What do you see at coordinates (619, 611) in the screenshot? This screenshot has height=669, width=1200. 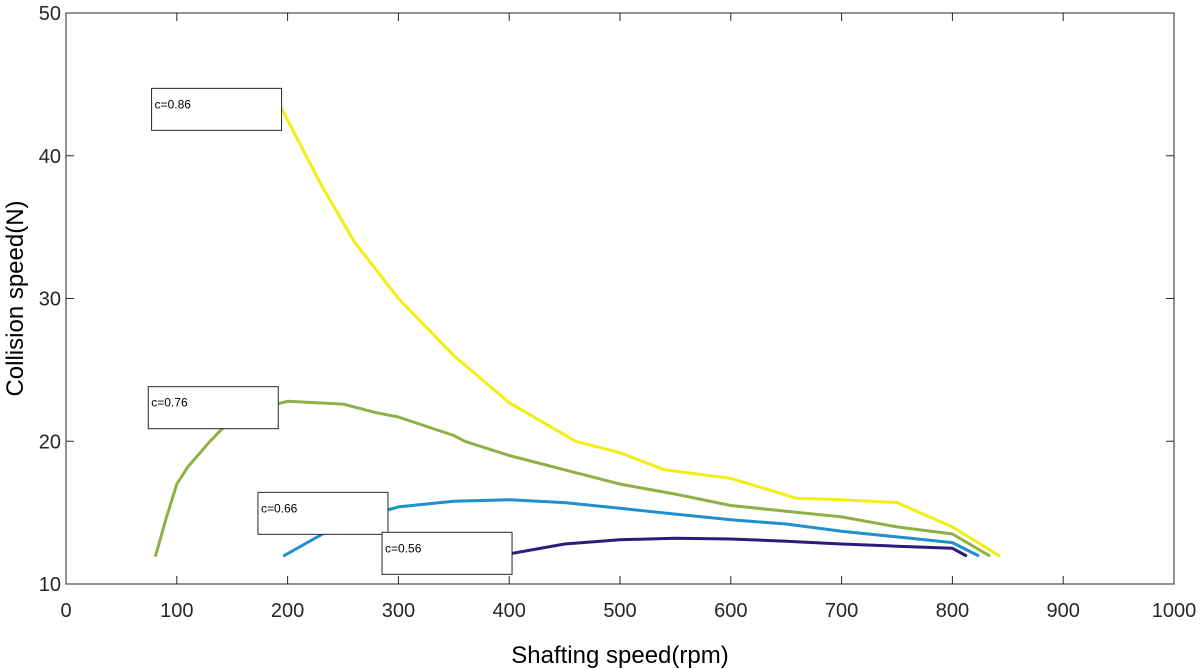 I see `x-tick-label: 500` at bounding box center [619, 611].